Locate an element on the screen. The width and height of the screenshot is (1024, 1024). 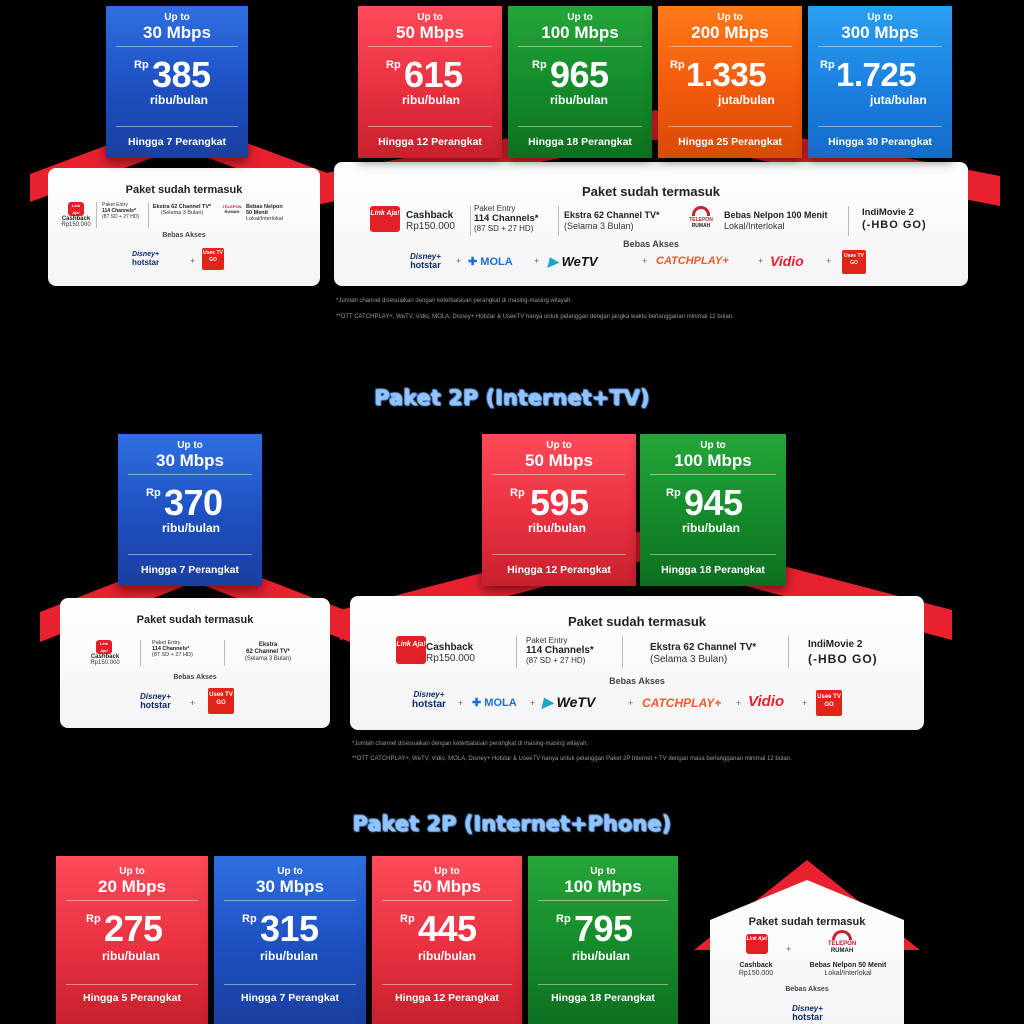
price-block: Rp 445 ribu/bulan is located at coordinates (447, 935).